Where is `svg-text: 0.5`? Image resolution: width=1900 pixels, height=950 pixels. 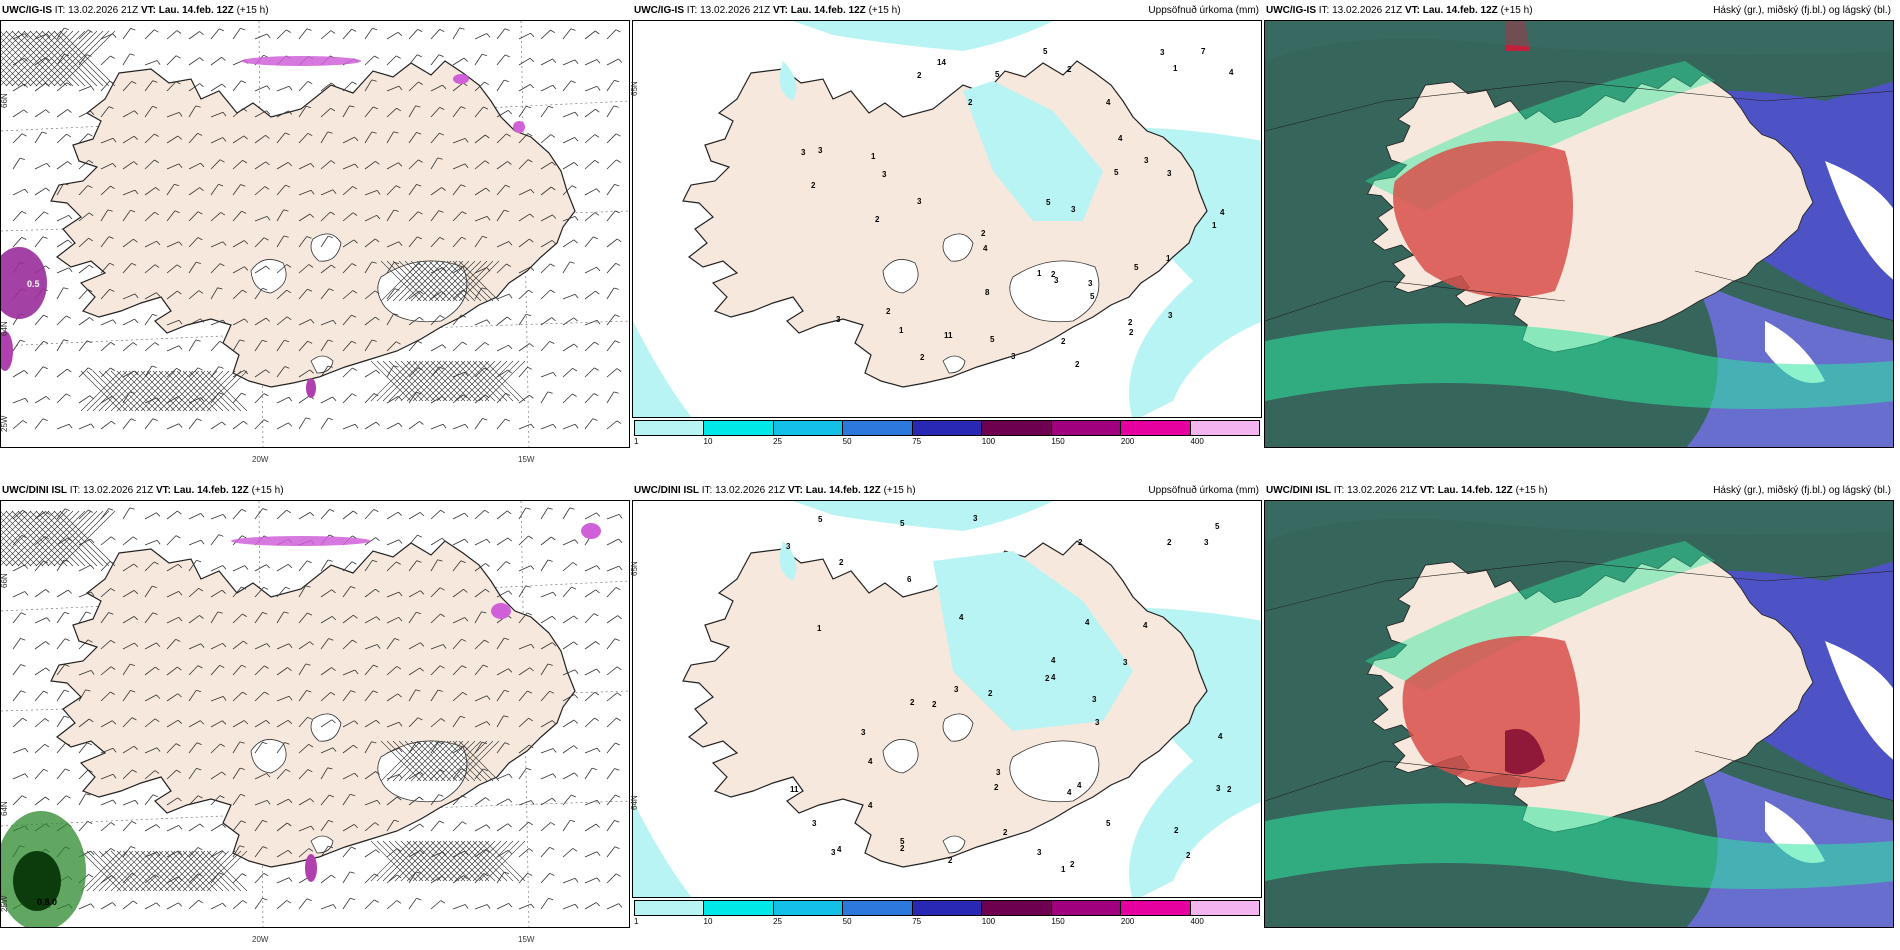 svg-text: 0.5 is located at coordinates (33, 284).